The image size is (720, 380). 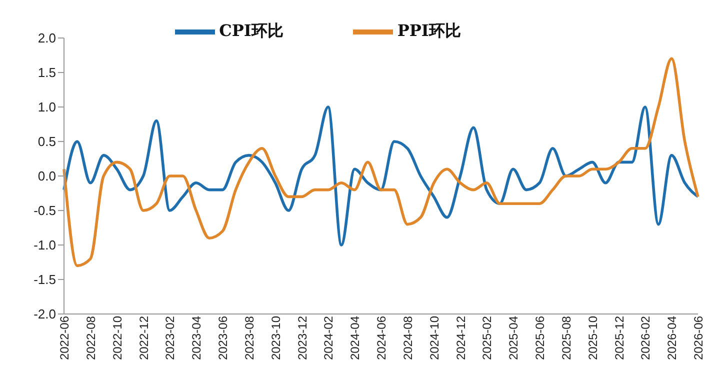 What do you see at coordinates (170, 338) in the screenshot?
I see `x-tick-label: 2023-02` at bounding box center [170, 338].